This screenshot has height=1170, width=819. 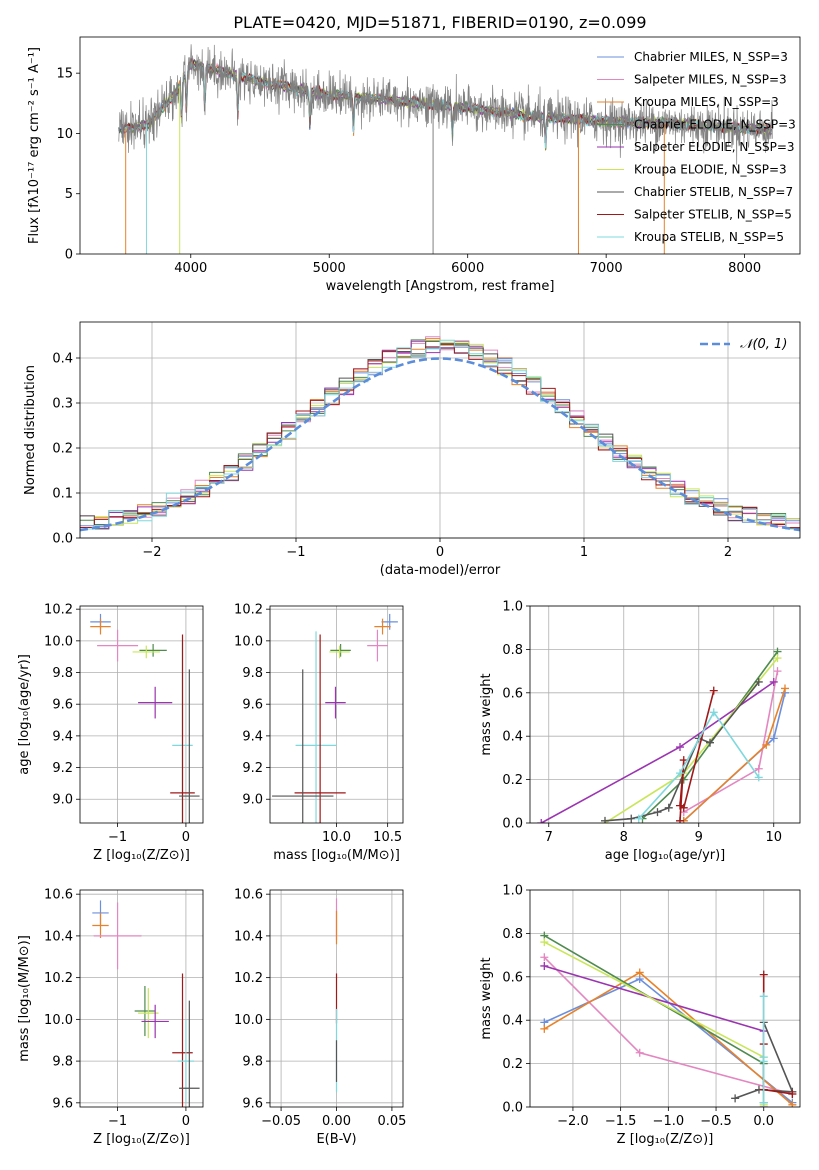 What do you see at coordinates (573, 1121) in the screenshot?
I see `x-tick-label: −2.0` at bounding box center [573, 1121].